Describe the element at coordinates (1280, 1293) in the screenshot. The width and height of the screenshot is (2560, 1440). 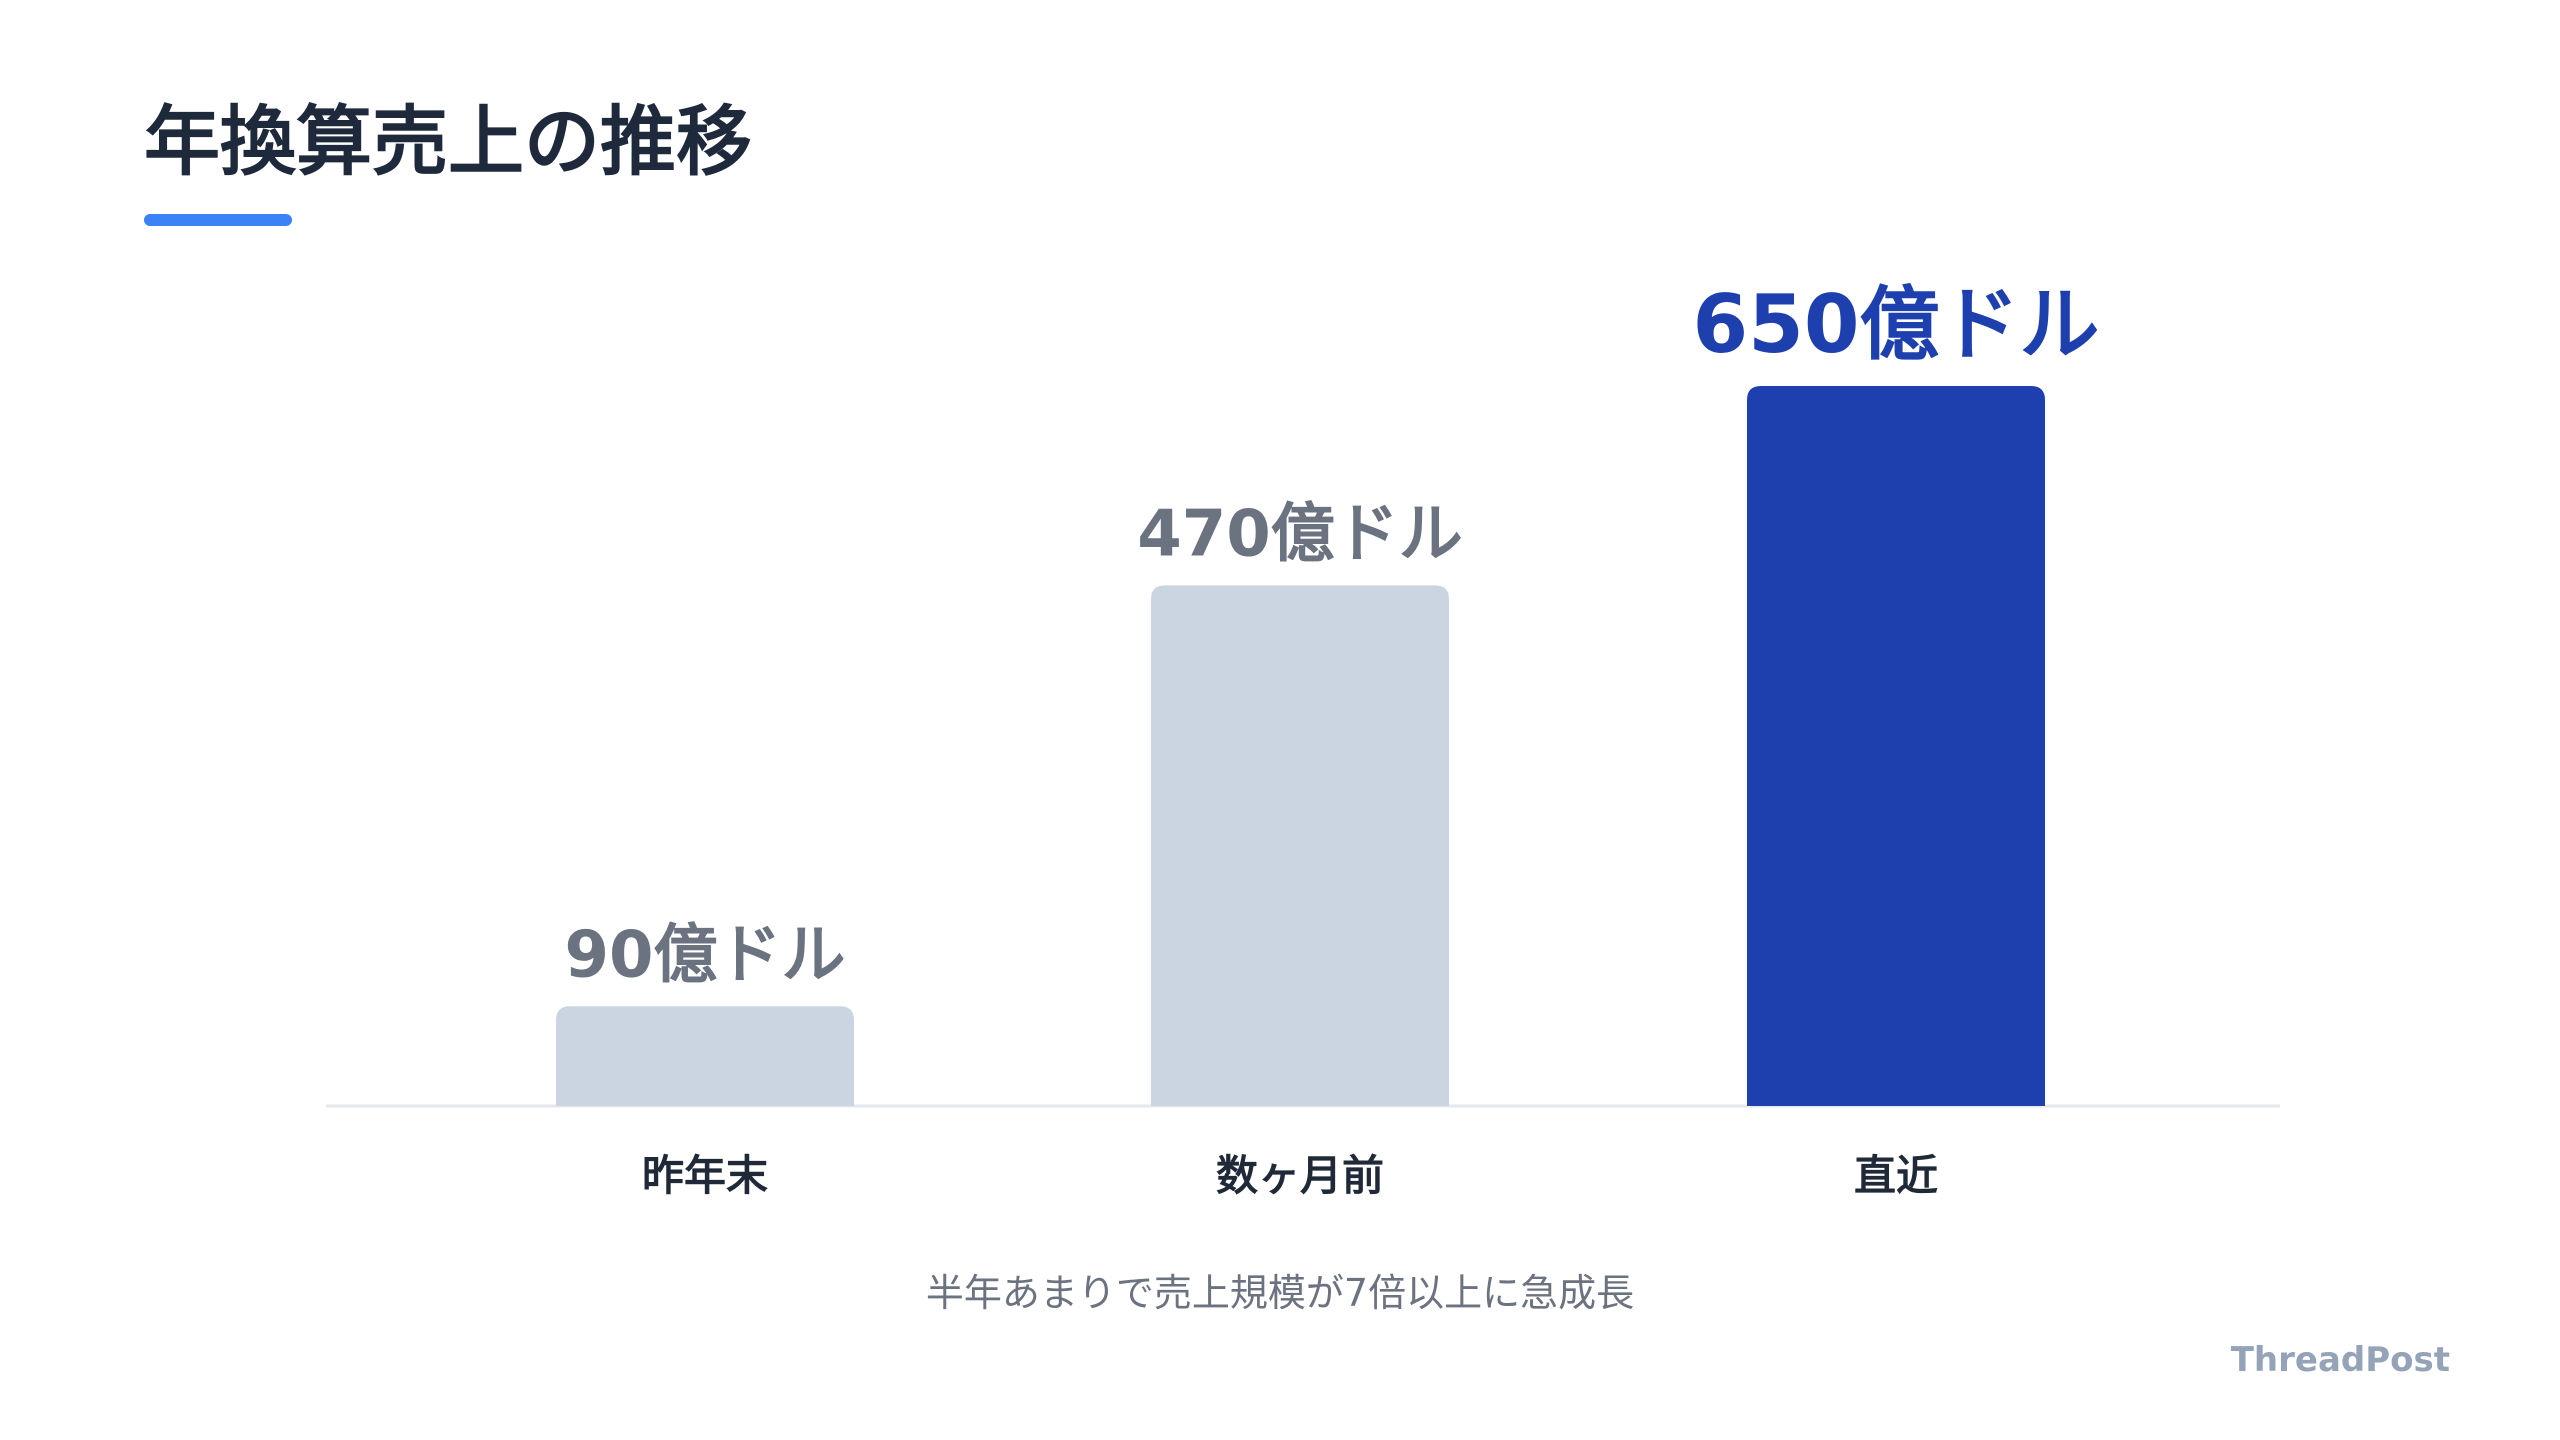
I see `chart-caption: 半年あまりで売上規模が7倍以上に急成長` at that location.